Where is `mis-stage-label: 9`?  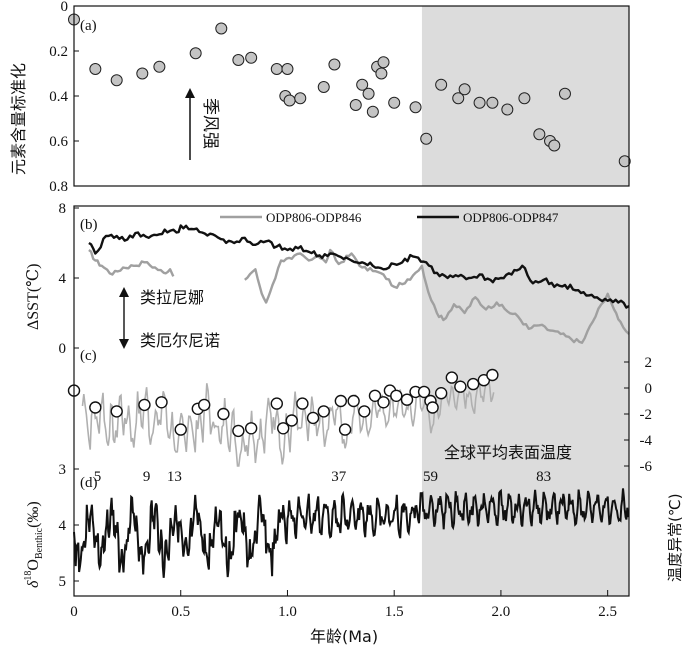
mis-stage-label: 9 is located at coordinates (147, 477).